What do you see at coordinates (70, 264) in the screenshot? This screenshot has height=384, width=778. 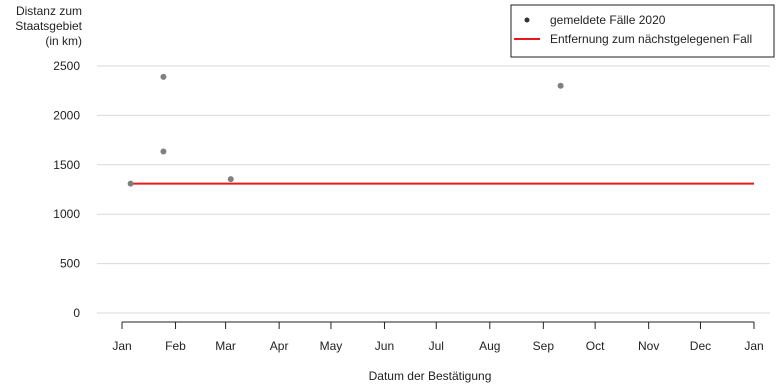 I see `y-tick-label: 500` at bounding box center [70, 264].